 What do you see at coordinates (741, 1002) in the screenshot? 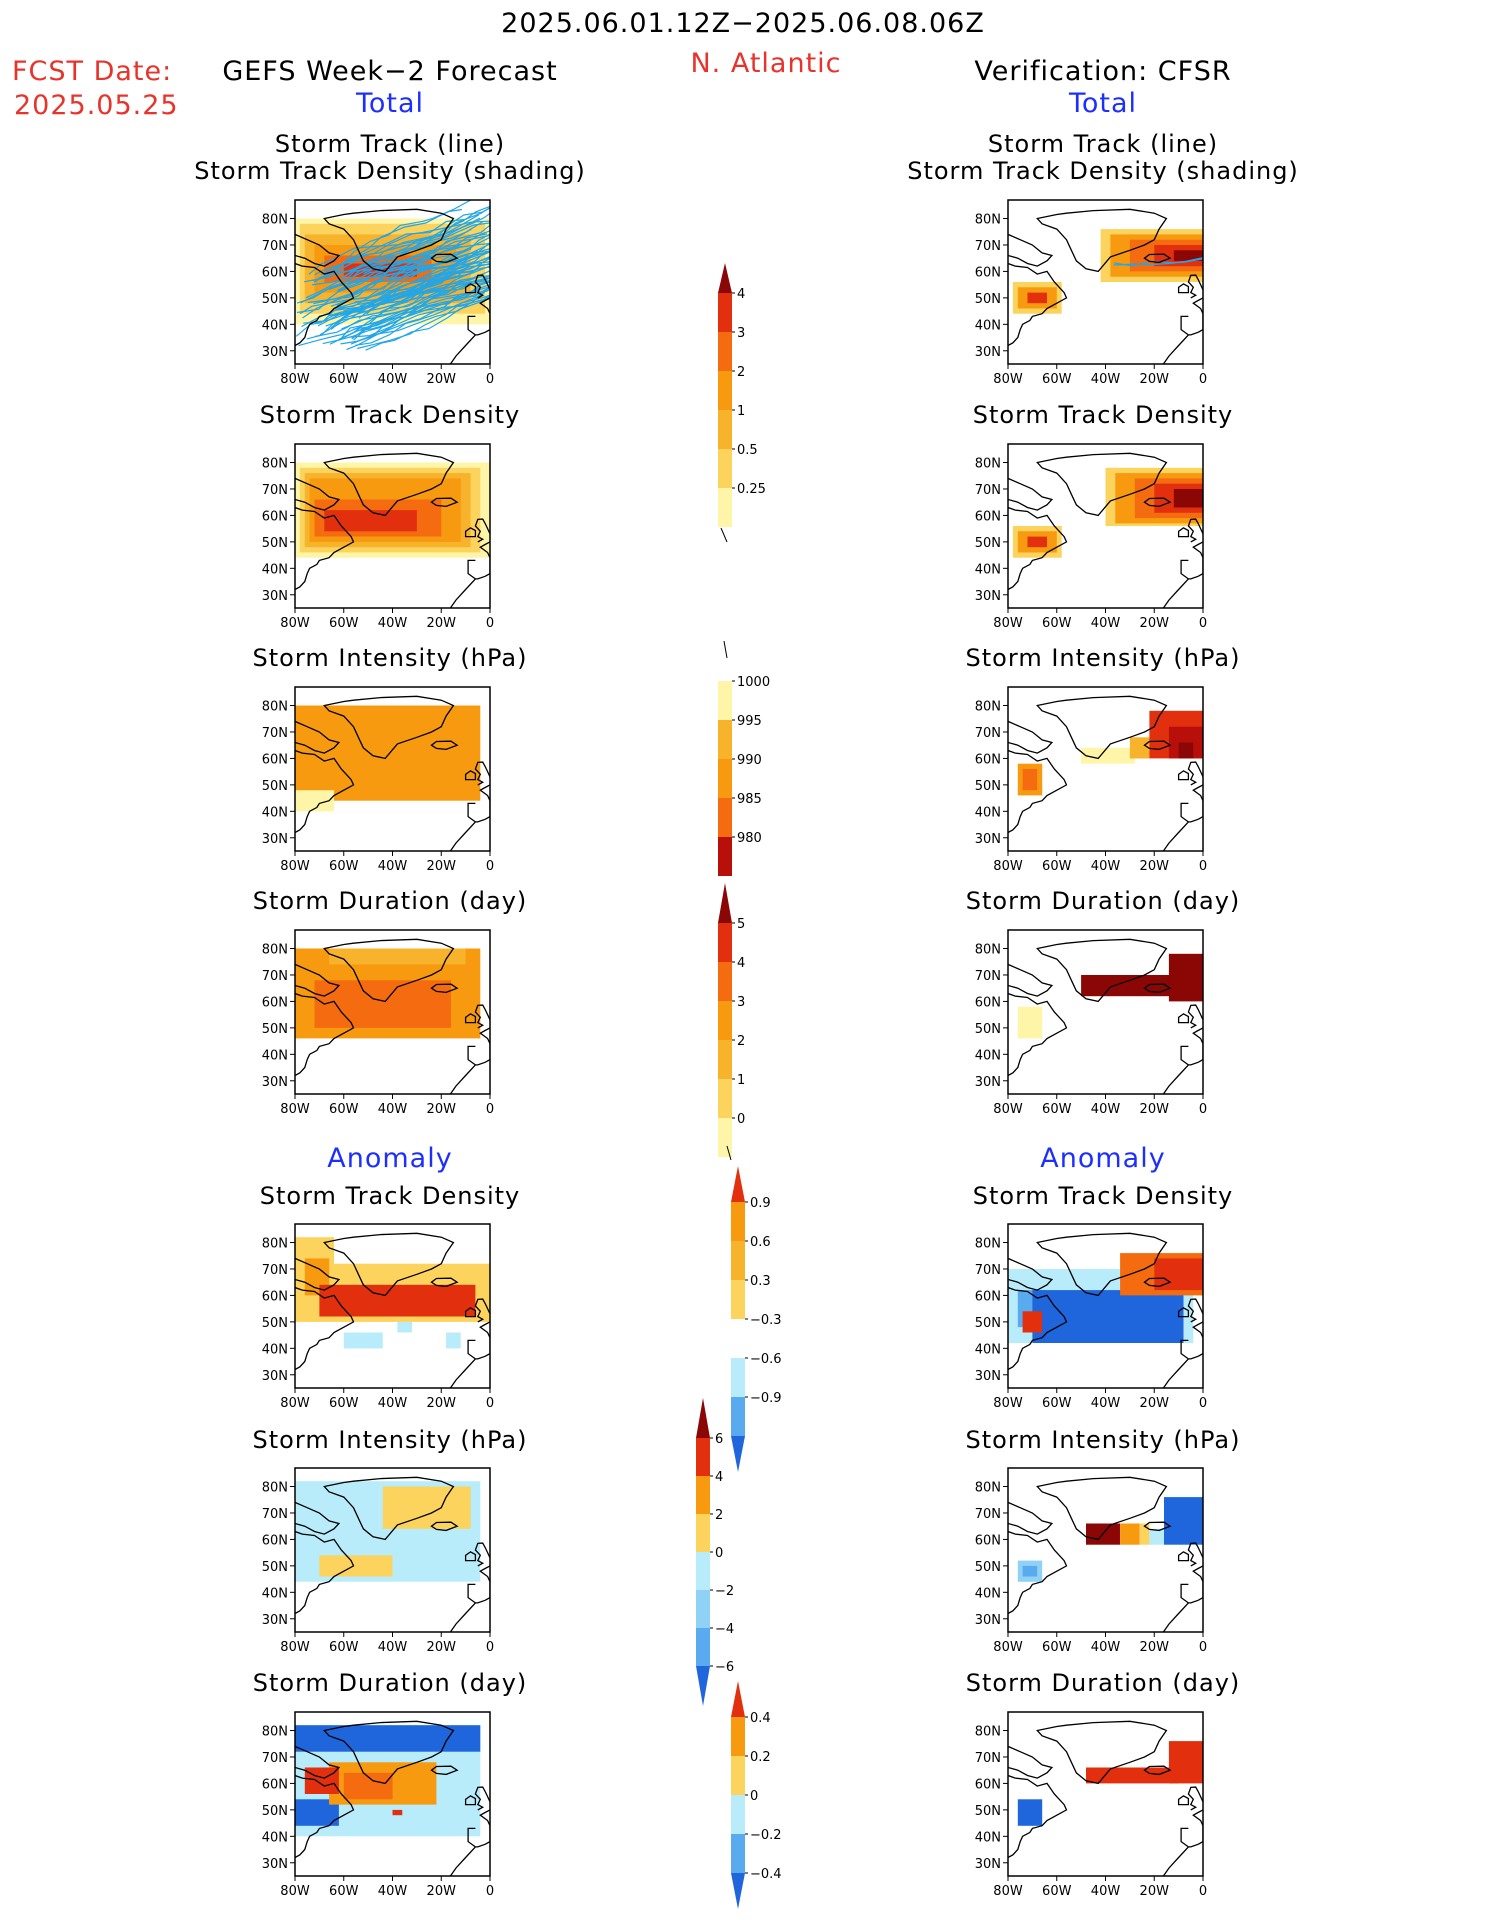
I see `colorbar-label: 3` at bounding box center [741, 1002].